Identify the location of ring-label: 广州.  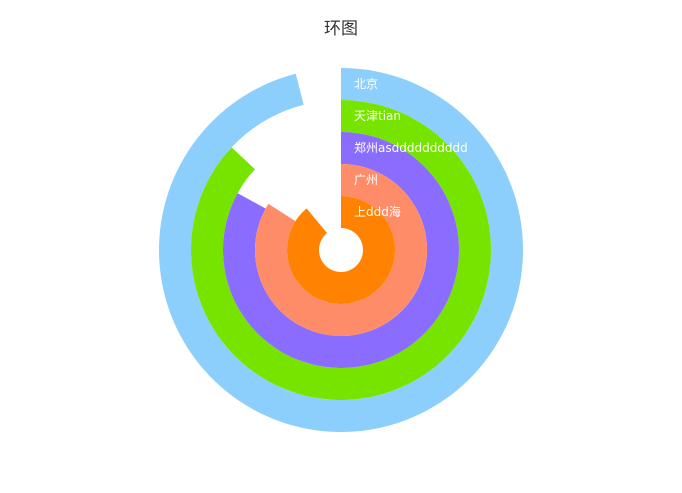
(366, 180).